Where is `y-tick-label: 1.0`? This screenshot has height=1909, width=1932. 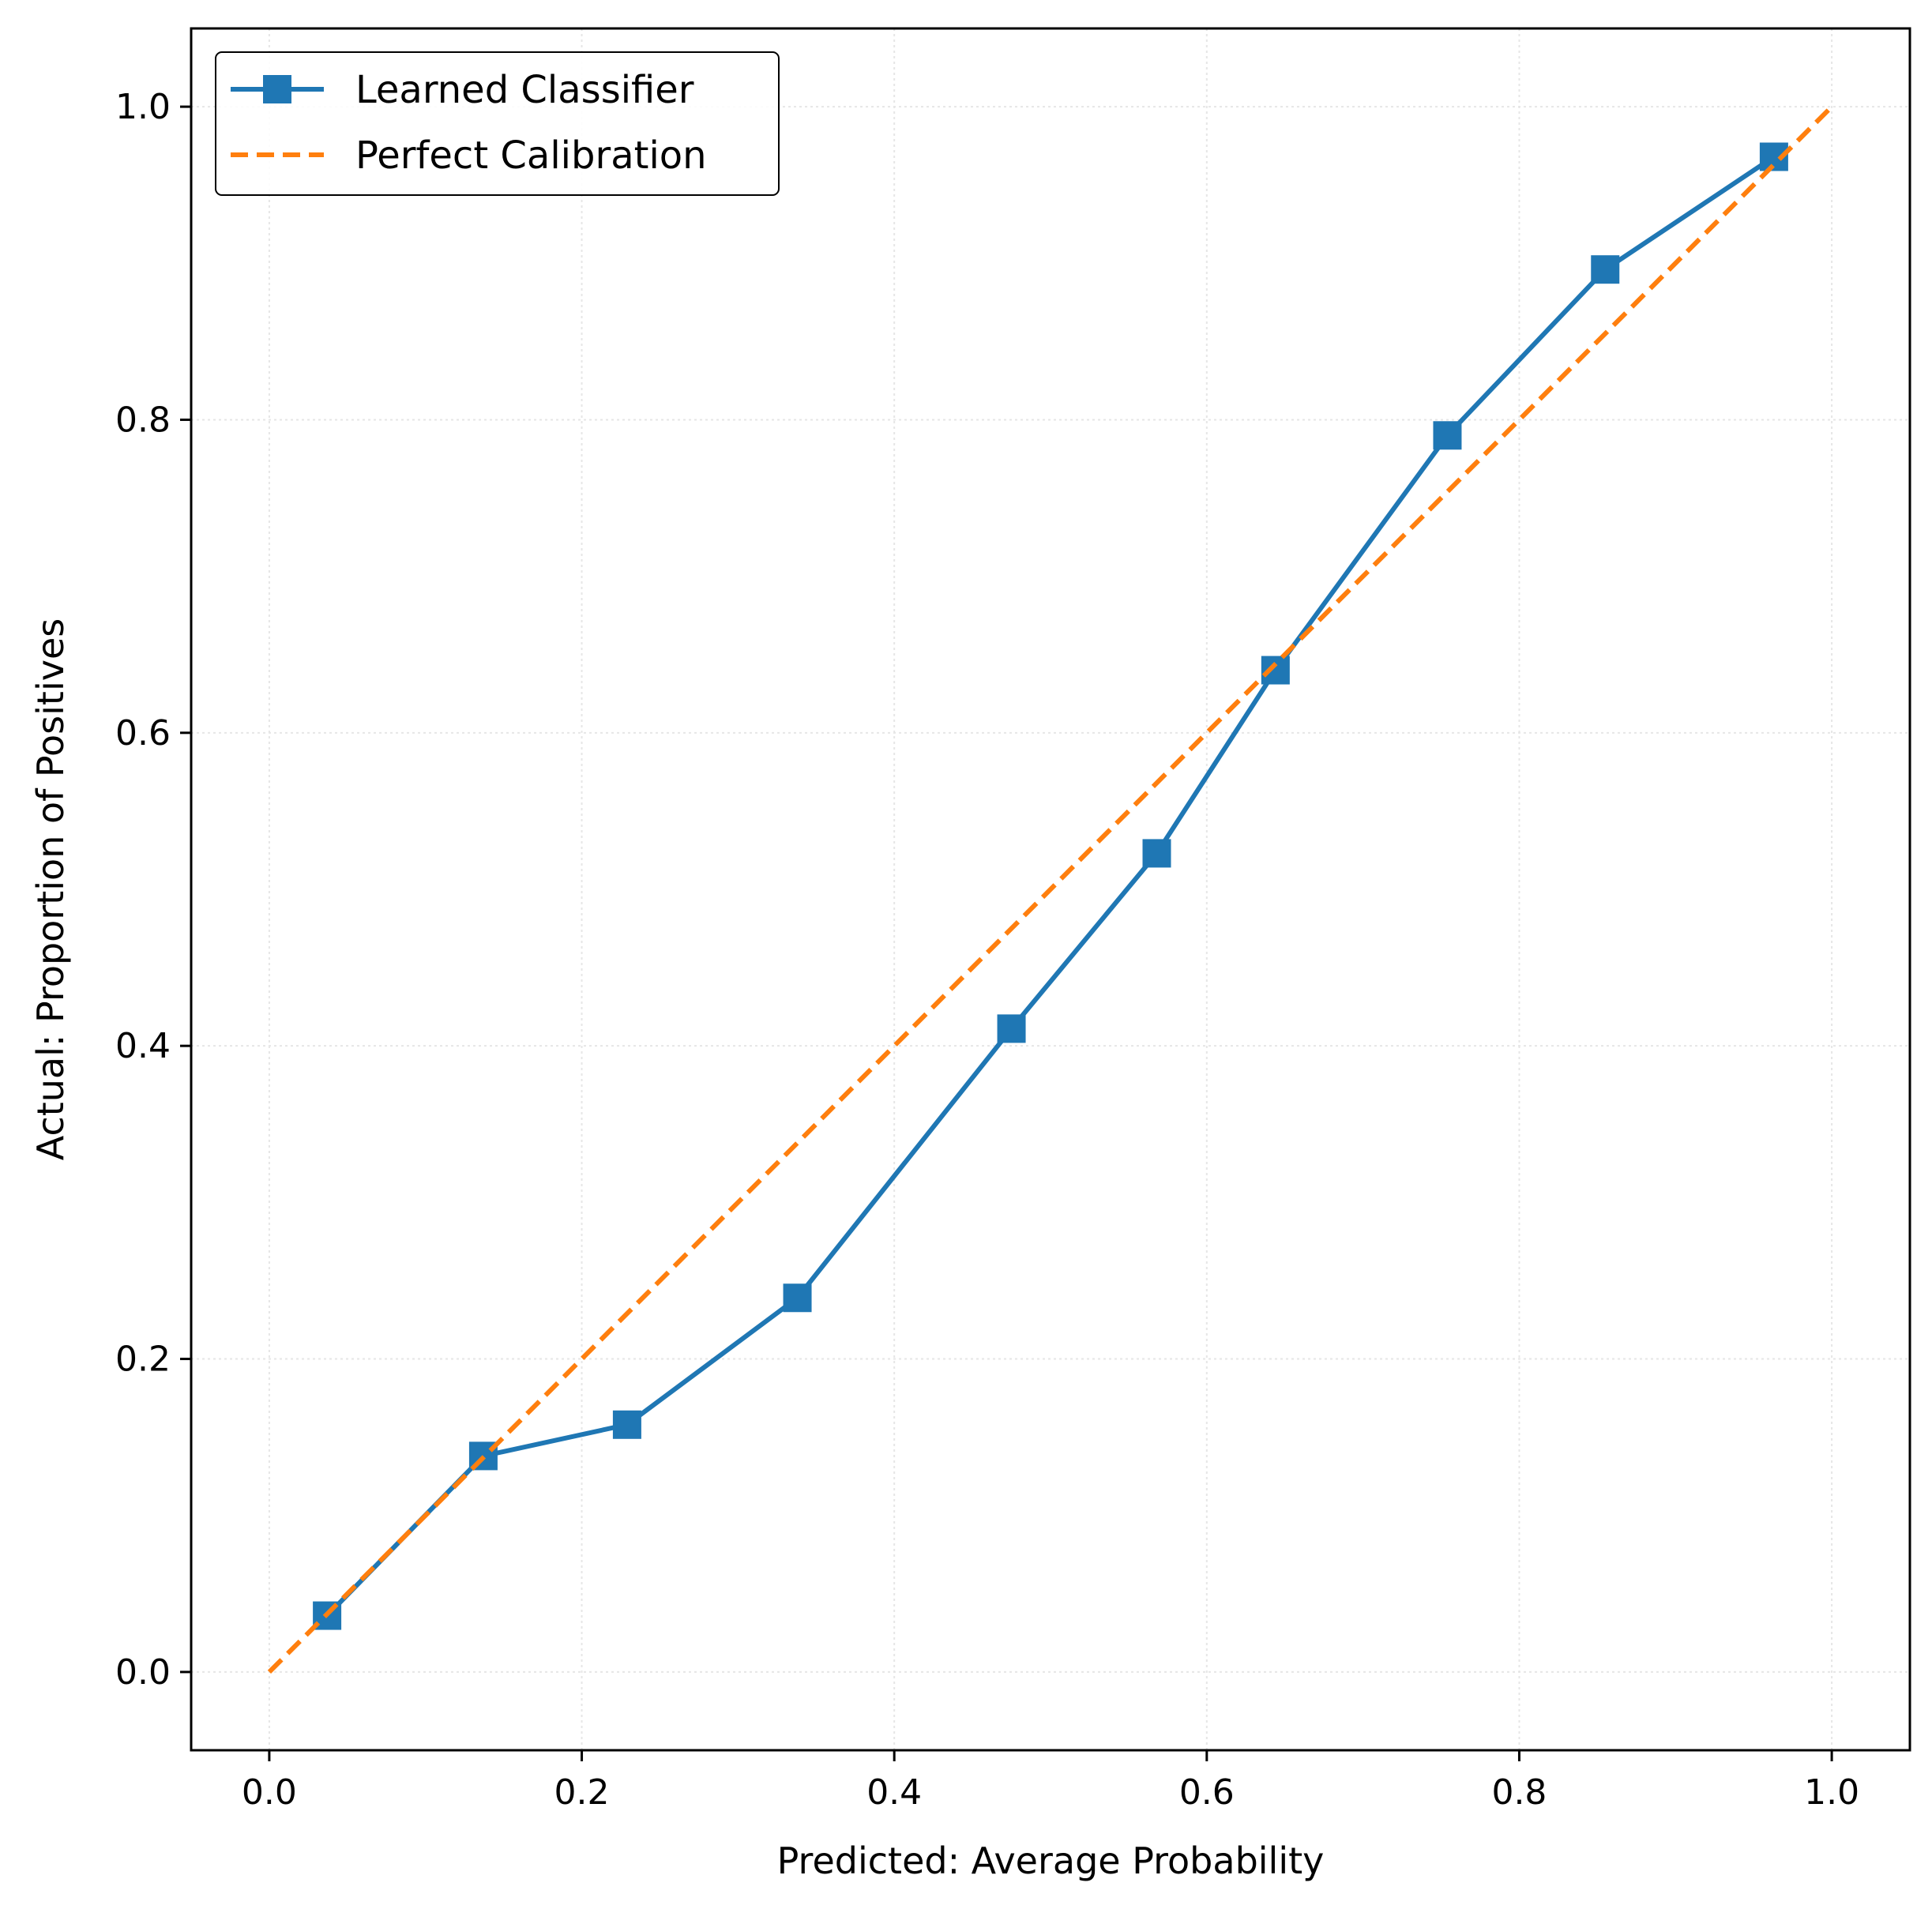 y-tick-label: 1.0 is located at coordinates (143, 107).